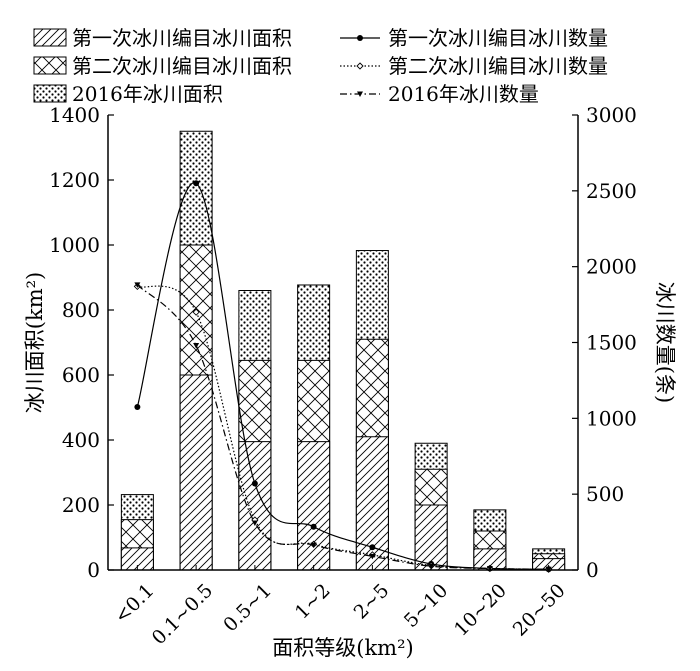 The height and width of the screenshot is (671, 700). Describe the element at coordinates (147, 94) in the screenshot. I see `legend-label-bar-3: 2016年冰川面积` at that location.